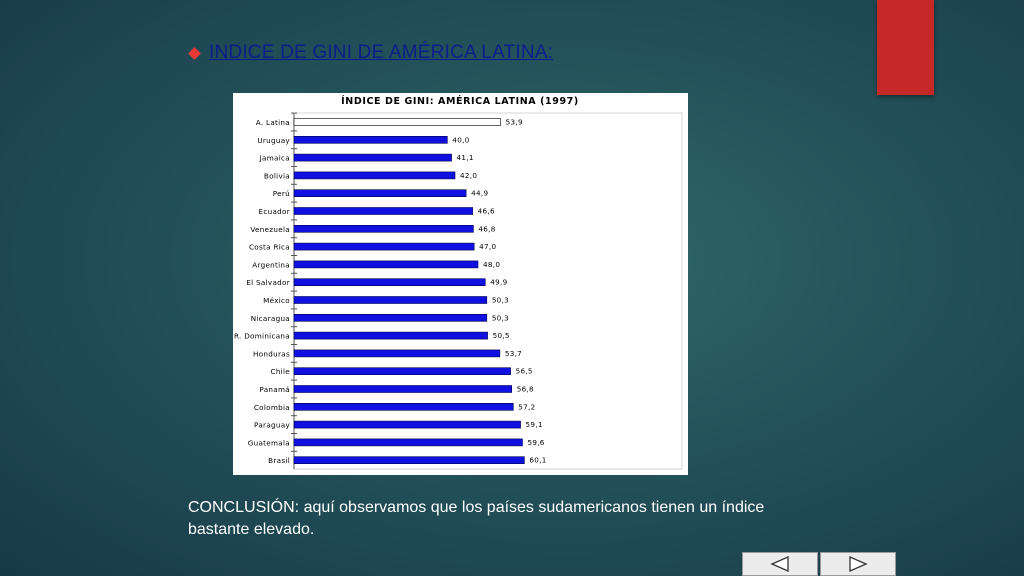  I want to click on data-label: 57,2, so click(526, 406).